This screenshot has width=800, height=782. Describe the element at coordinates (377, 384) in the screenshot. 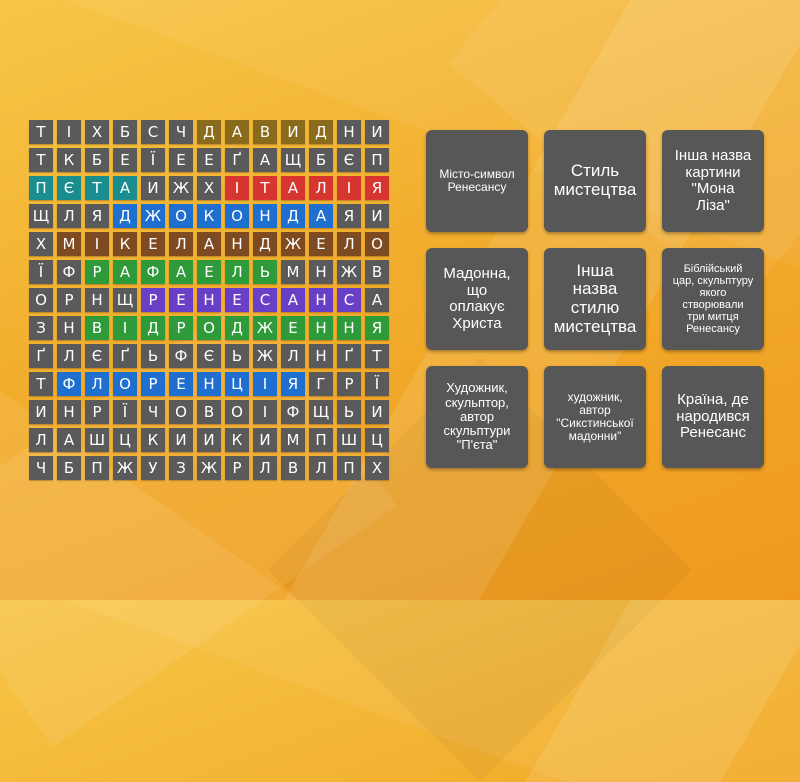

I see `grid-letter: Ї` at that location.